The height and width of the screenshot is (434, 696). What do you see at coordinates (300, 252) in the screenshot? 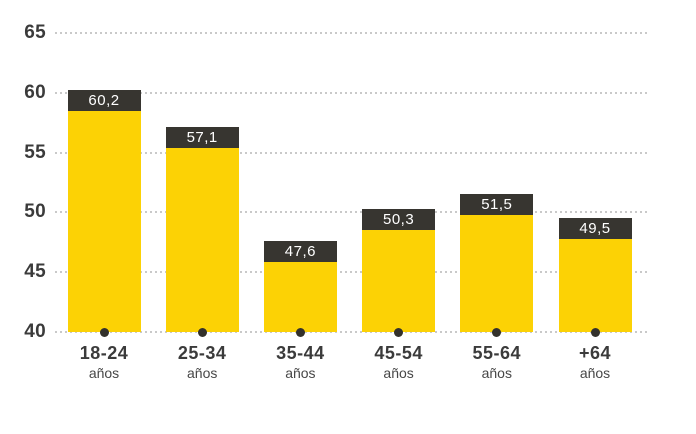
I see `bar-value-label: 47,6` at bounding box center [300, 252].